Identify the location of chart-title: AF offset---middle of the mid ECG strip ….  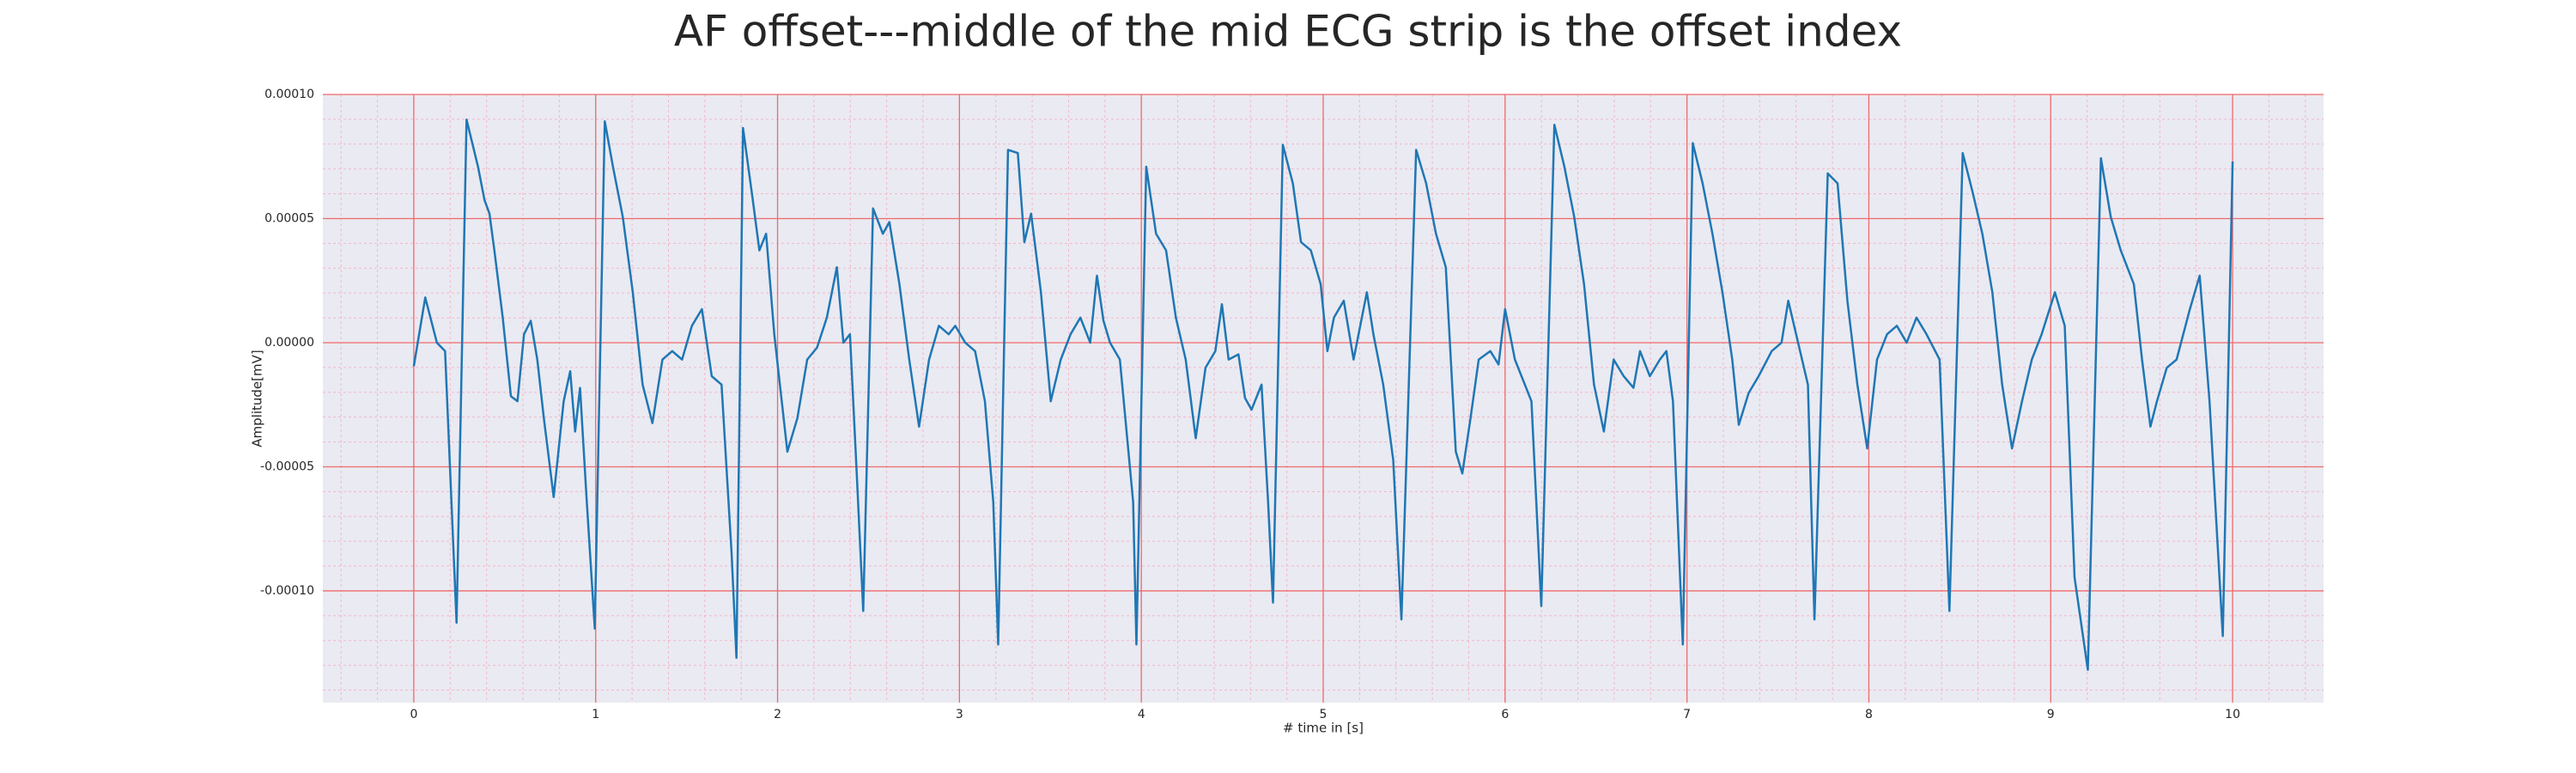
(1288, 32).